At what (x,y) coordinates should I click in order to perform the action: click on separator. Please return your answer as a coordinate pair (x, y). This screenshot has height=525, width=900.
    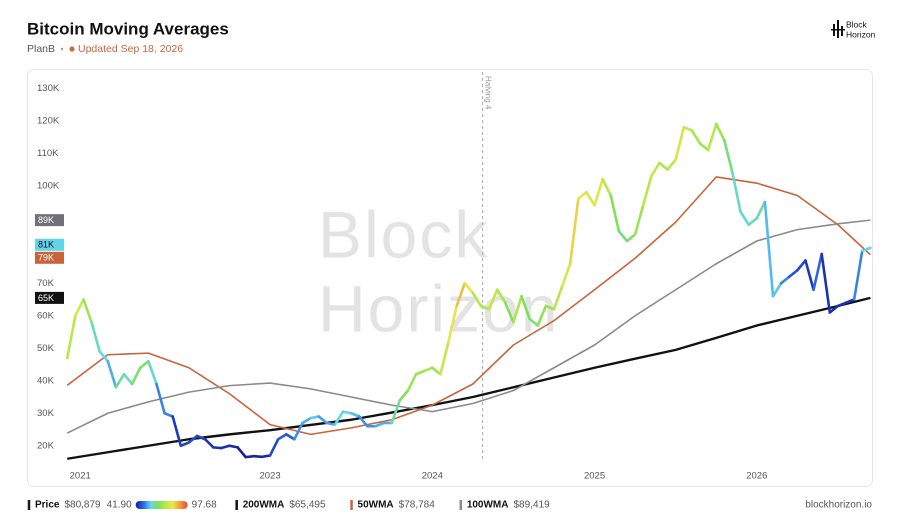
    Looking at the image, I should click on (62, 49).